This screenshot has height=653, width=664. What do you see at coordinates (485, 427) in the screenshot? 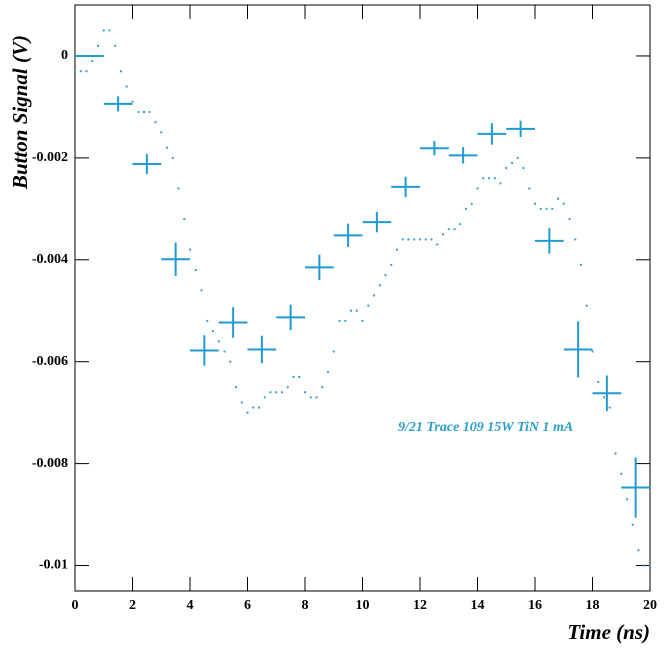
I see `annotation: 9/21 Trace 109 15W TiN 1 mA` at bounding box center [485, 427].